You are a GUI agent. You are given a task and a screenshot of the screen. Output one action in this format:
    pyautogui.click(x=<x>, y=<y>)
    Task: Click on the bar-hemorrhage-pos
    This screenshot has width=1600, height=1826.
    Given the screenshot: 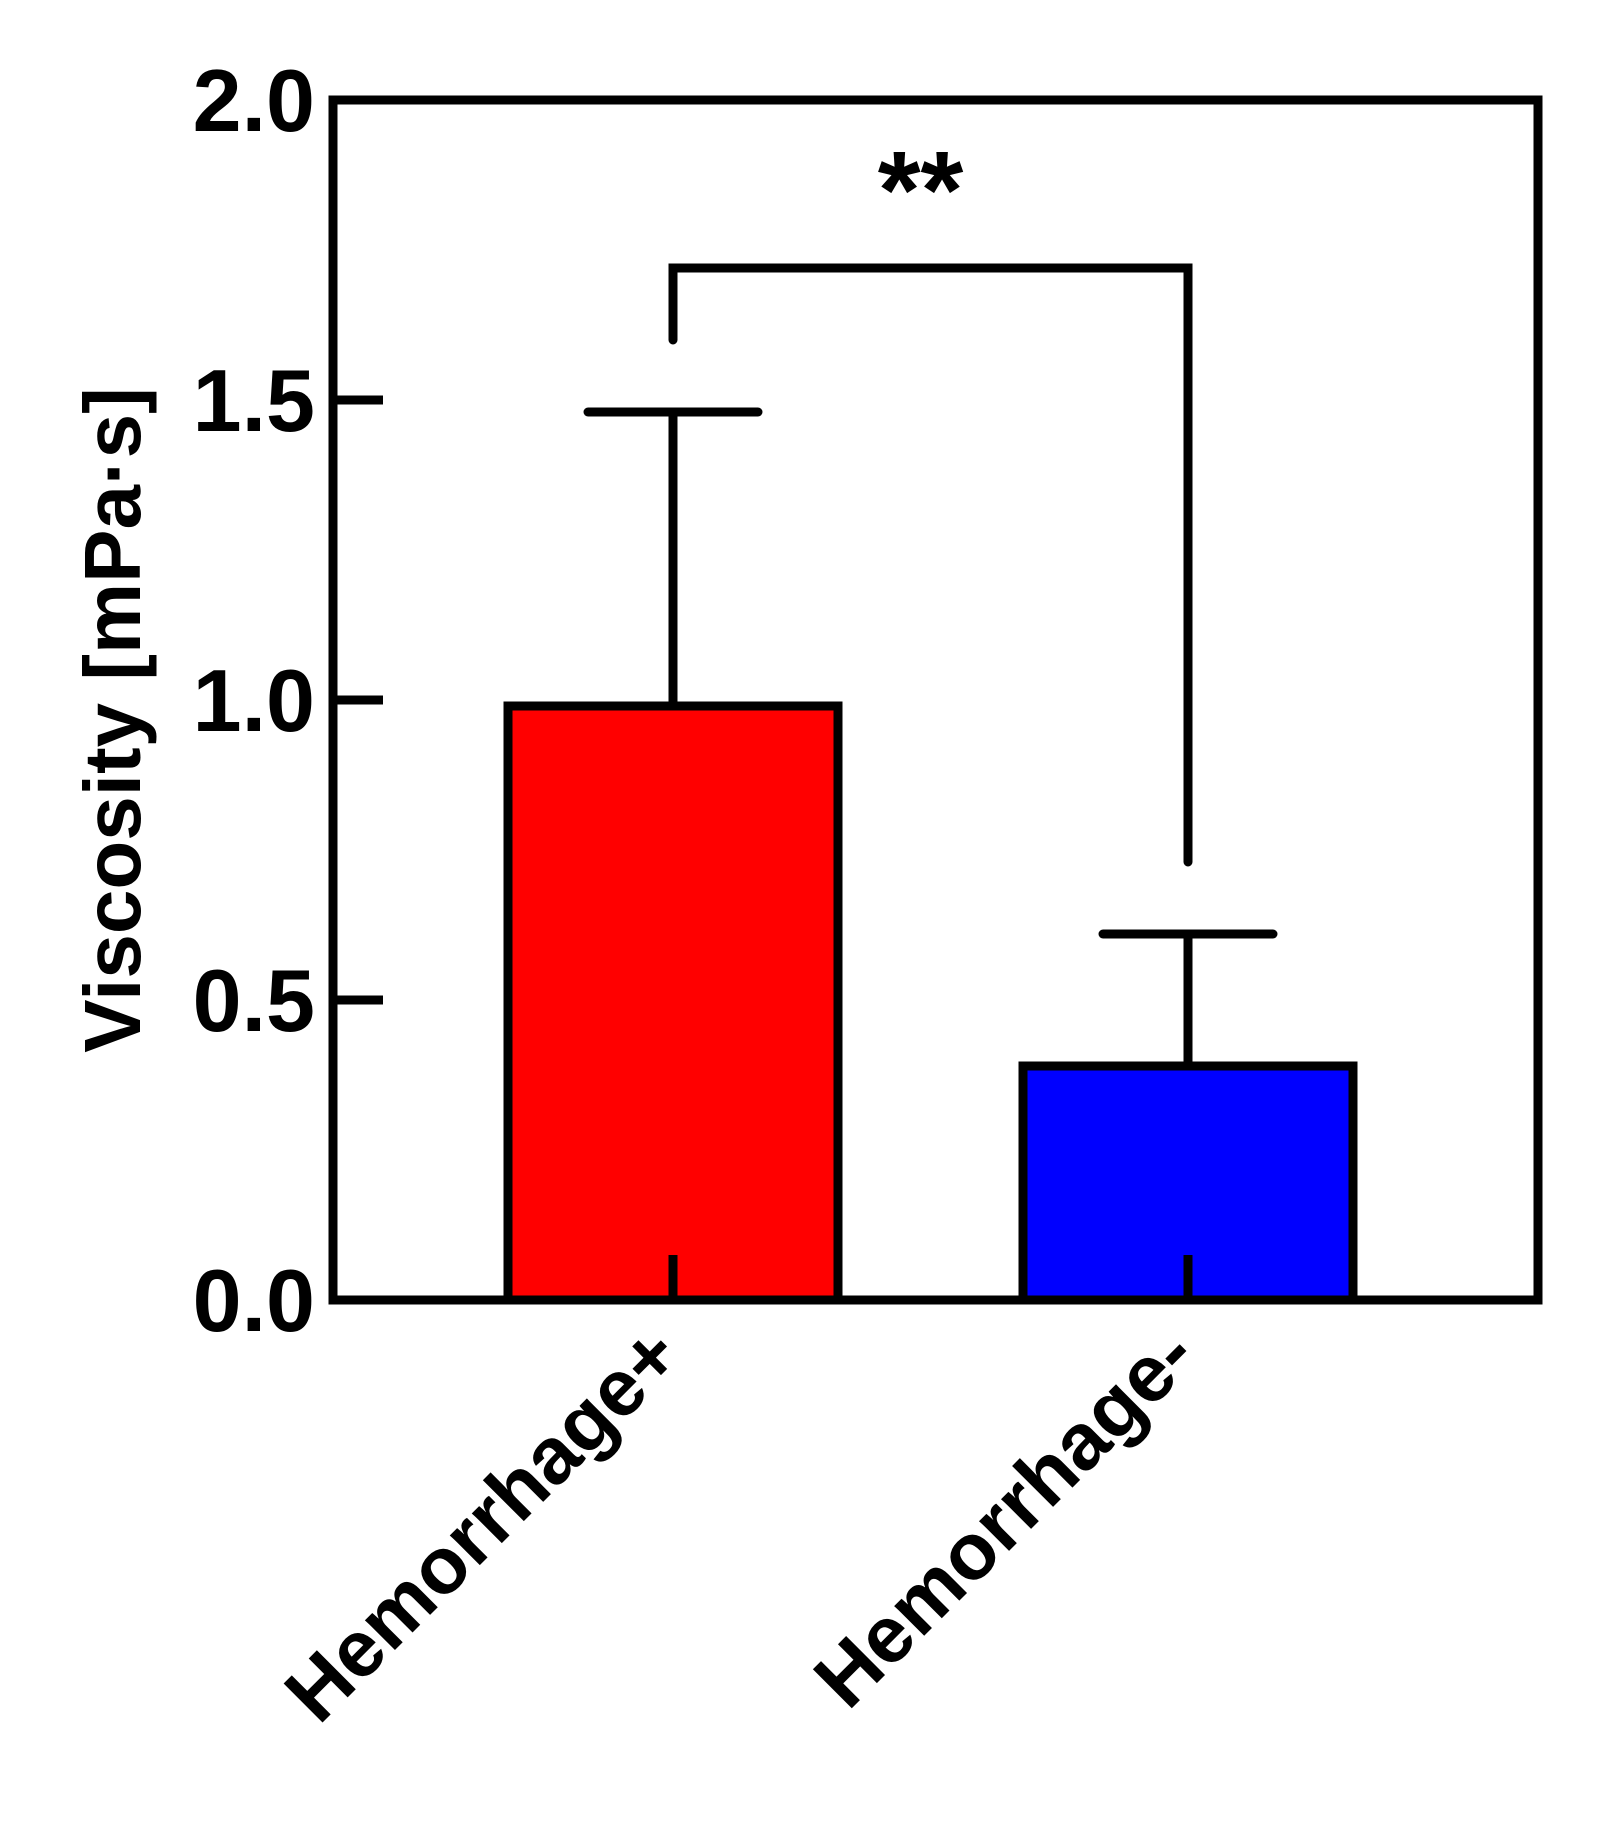 What is the action you would take?
    pyautogui.click(x=673, y=1003)
    